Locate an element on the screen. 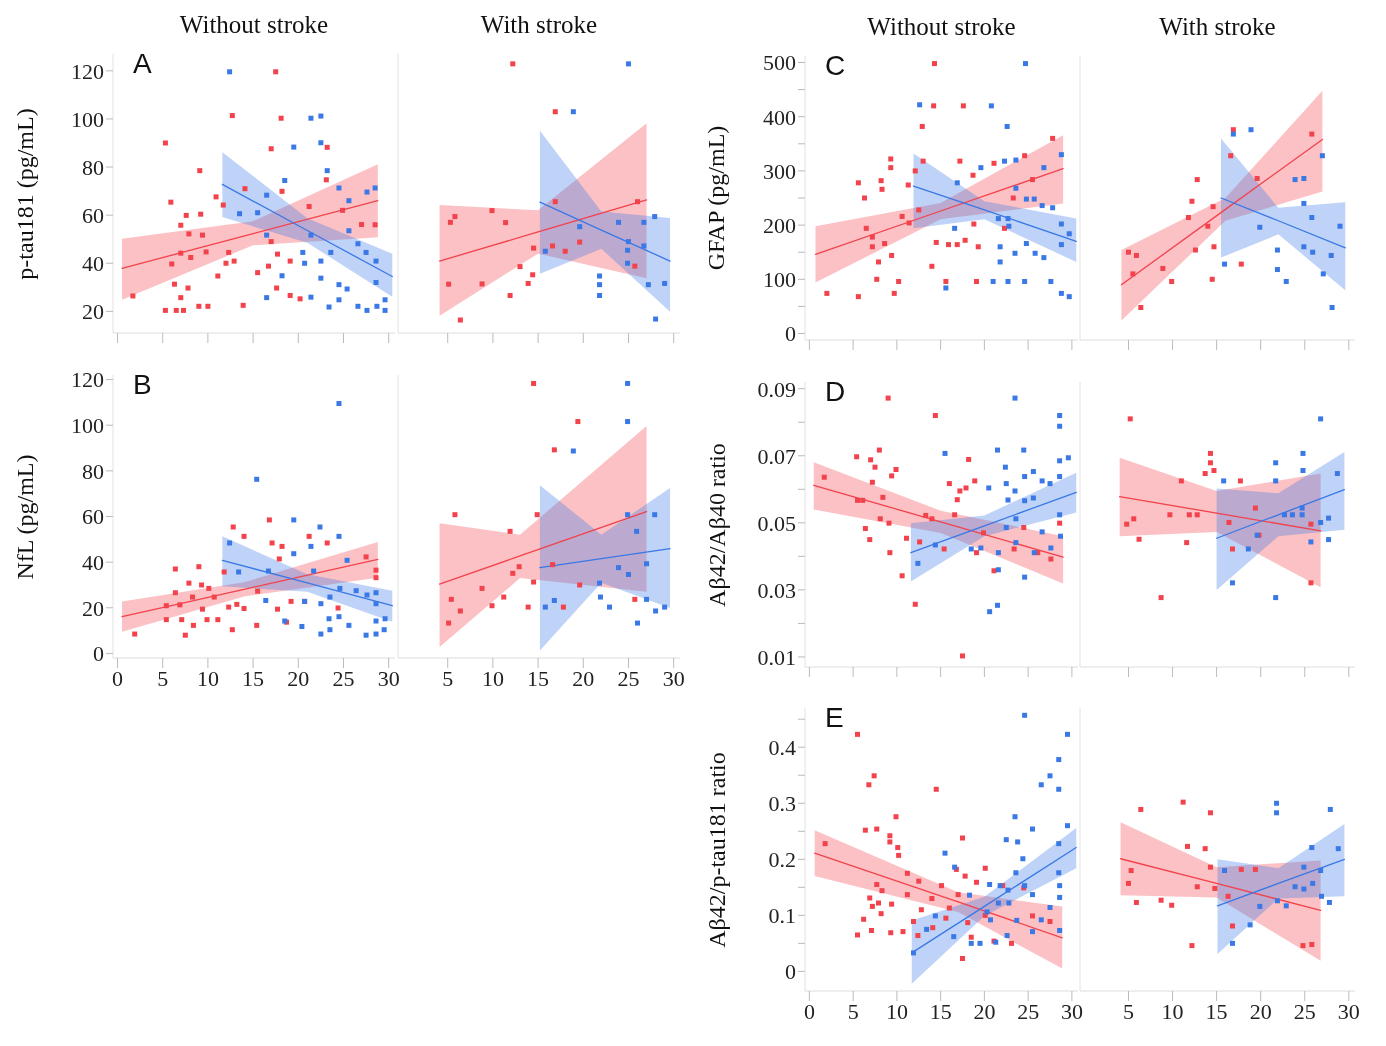 This screenshot has height=1046, width=1386. y-tick-label: 400 is located at coordinates (779, 117).